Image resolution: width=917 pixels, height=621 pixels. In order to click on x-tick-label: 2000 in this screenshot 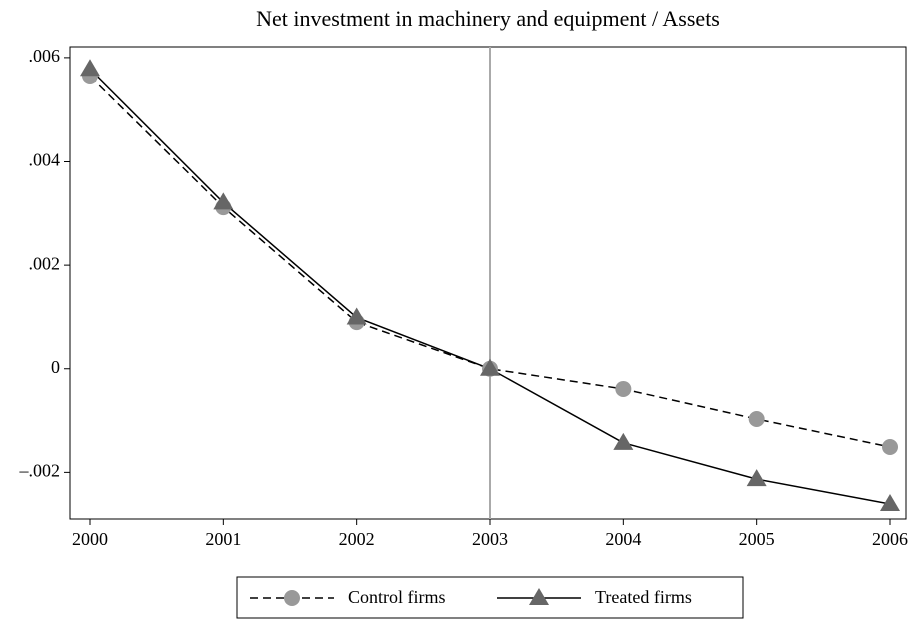, I will do `click(90, 539)`.